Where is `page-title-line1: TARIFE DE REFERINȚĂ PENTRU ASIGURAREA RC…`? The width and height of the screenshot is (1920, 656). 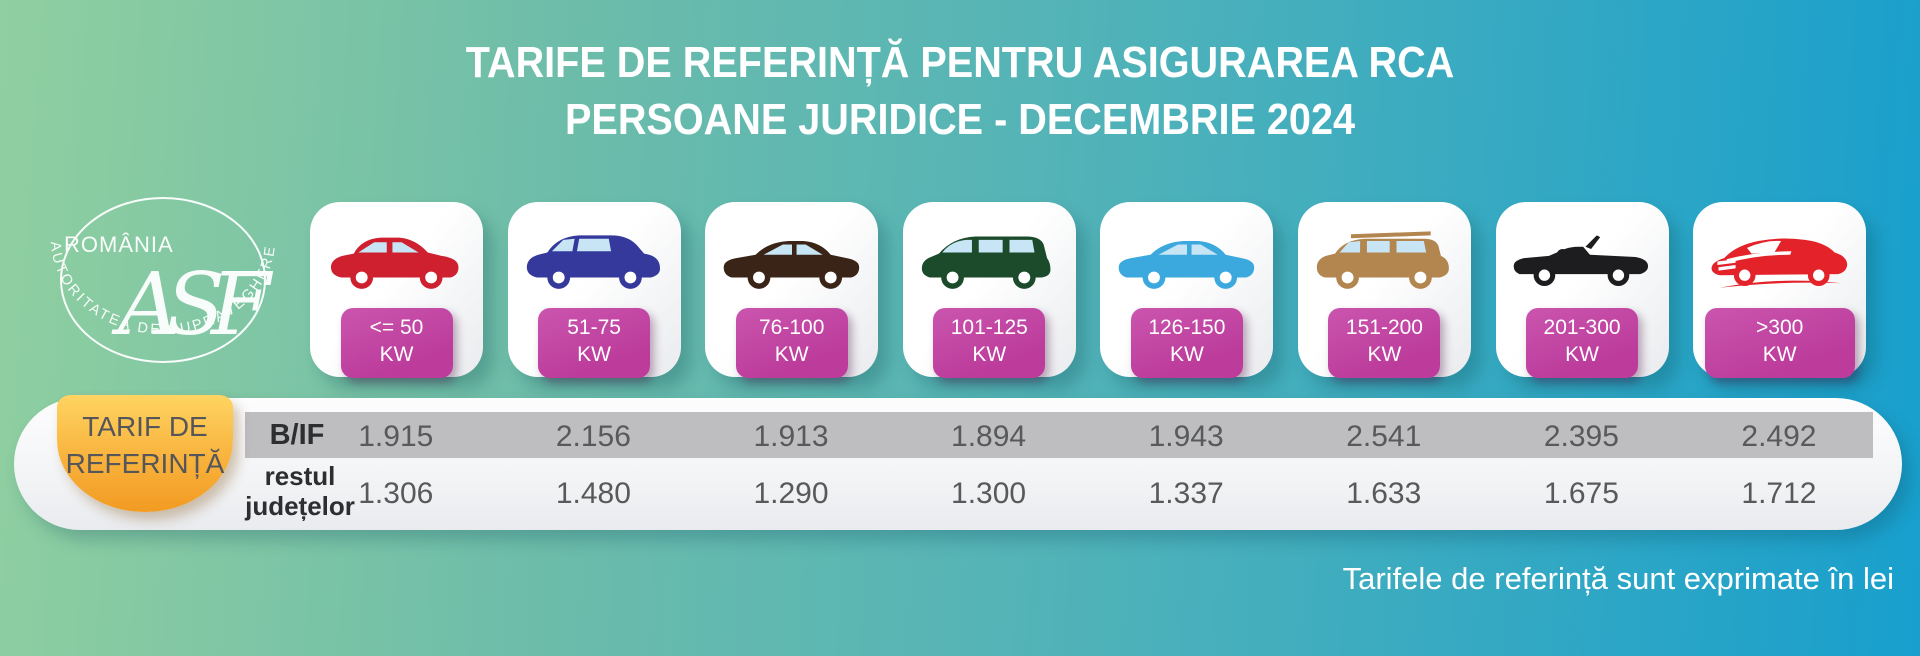
page-title-line1: TARIFE DE REFERINȚĂ PENTRU ASIGURAREA RC… is located at coordinates (960, 62).